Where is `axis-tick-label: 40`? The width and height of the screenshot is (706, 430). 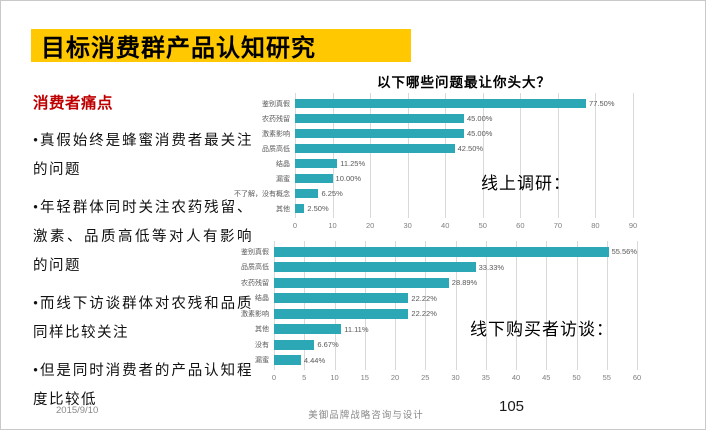 axis-tick-label: 40 is located at coordinates (445, 225).